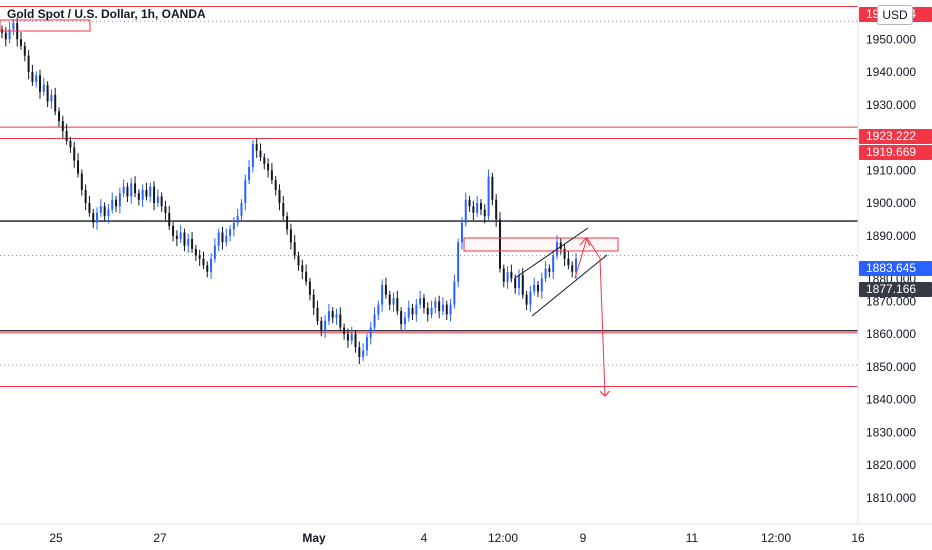 The image size is (932, 550). Describe the element at coordinates (891, 432) in the screenshot. I see `price-tick-label: 1830.000` at that location.